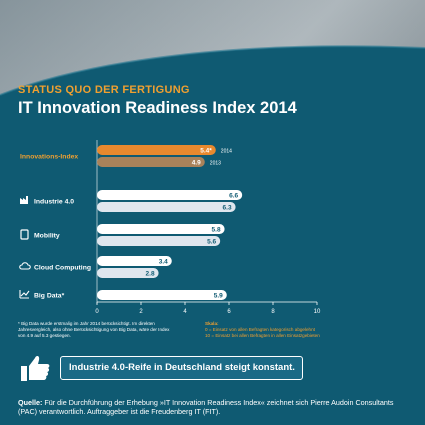 This screenshot has height=425, width=425. I want to click on chart-icon, so click(24, 294).